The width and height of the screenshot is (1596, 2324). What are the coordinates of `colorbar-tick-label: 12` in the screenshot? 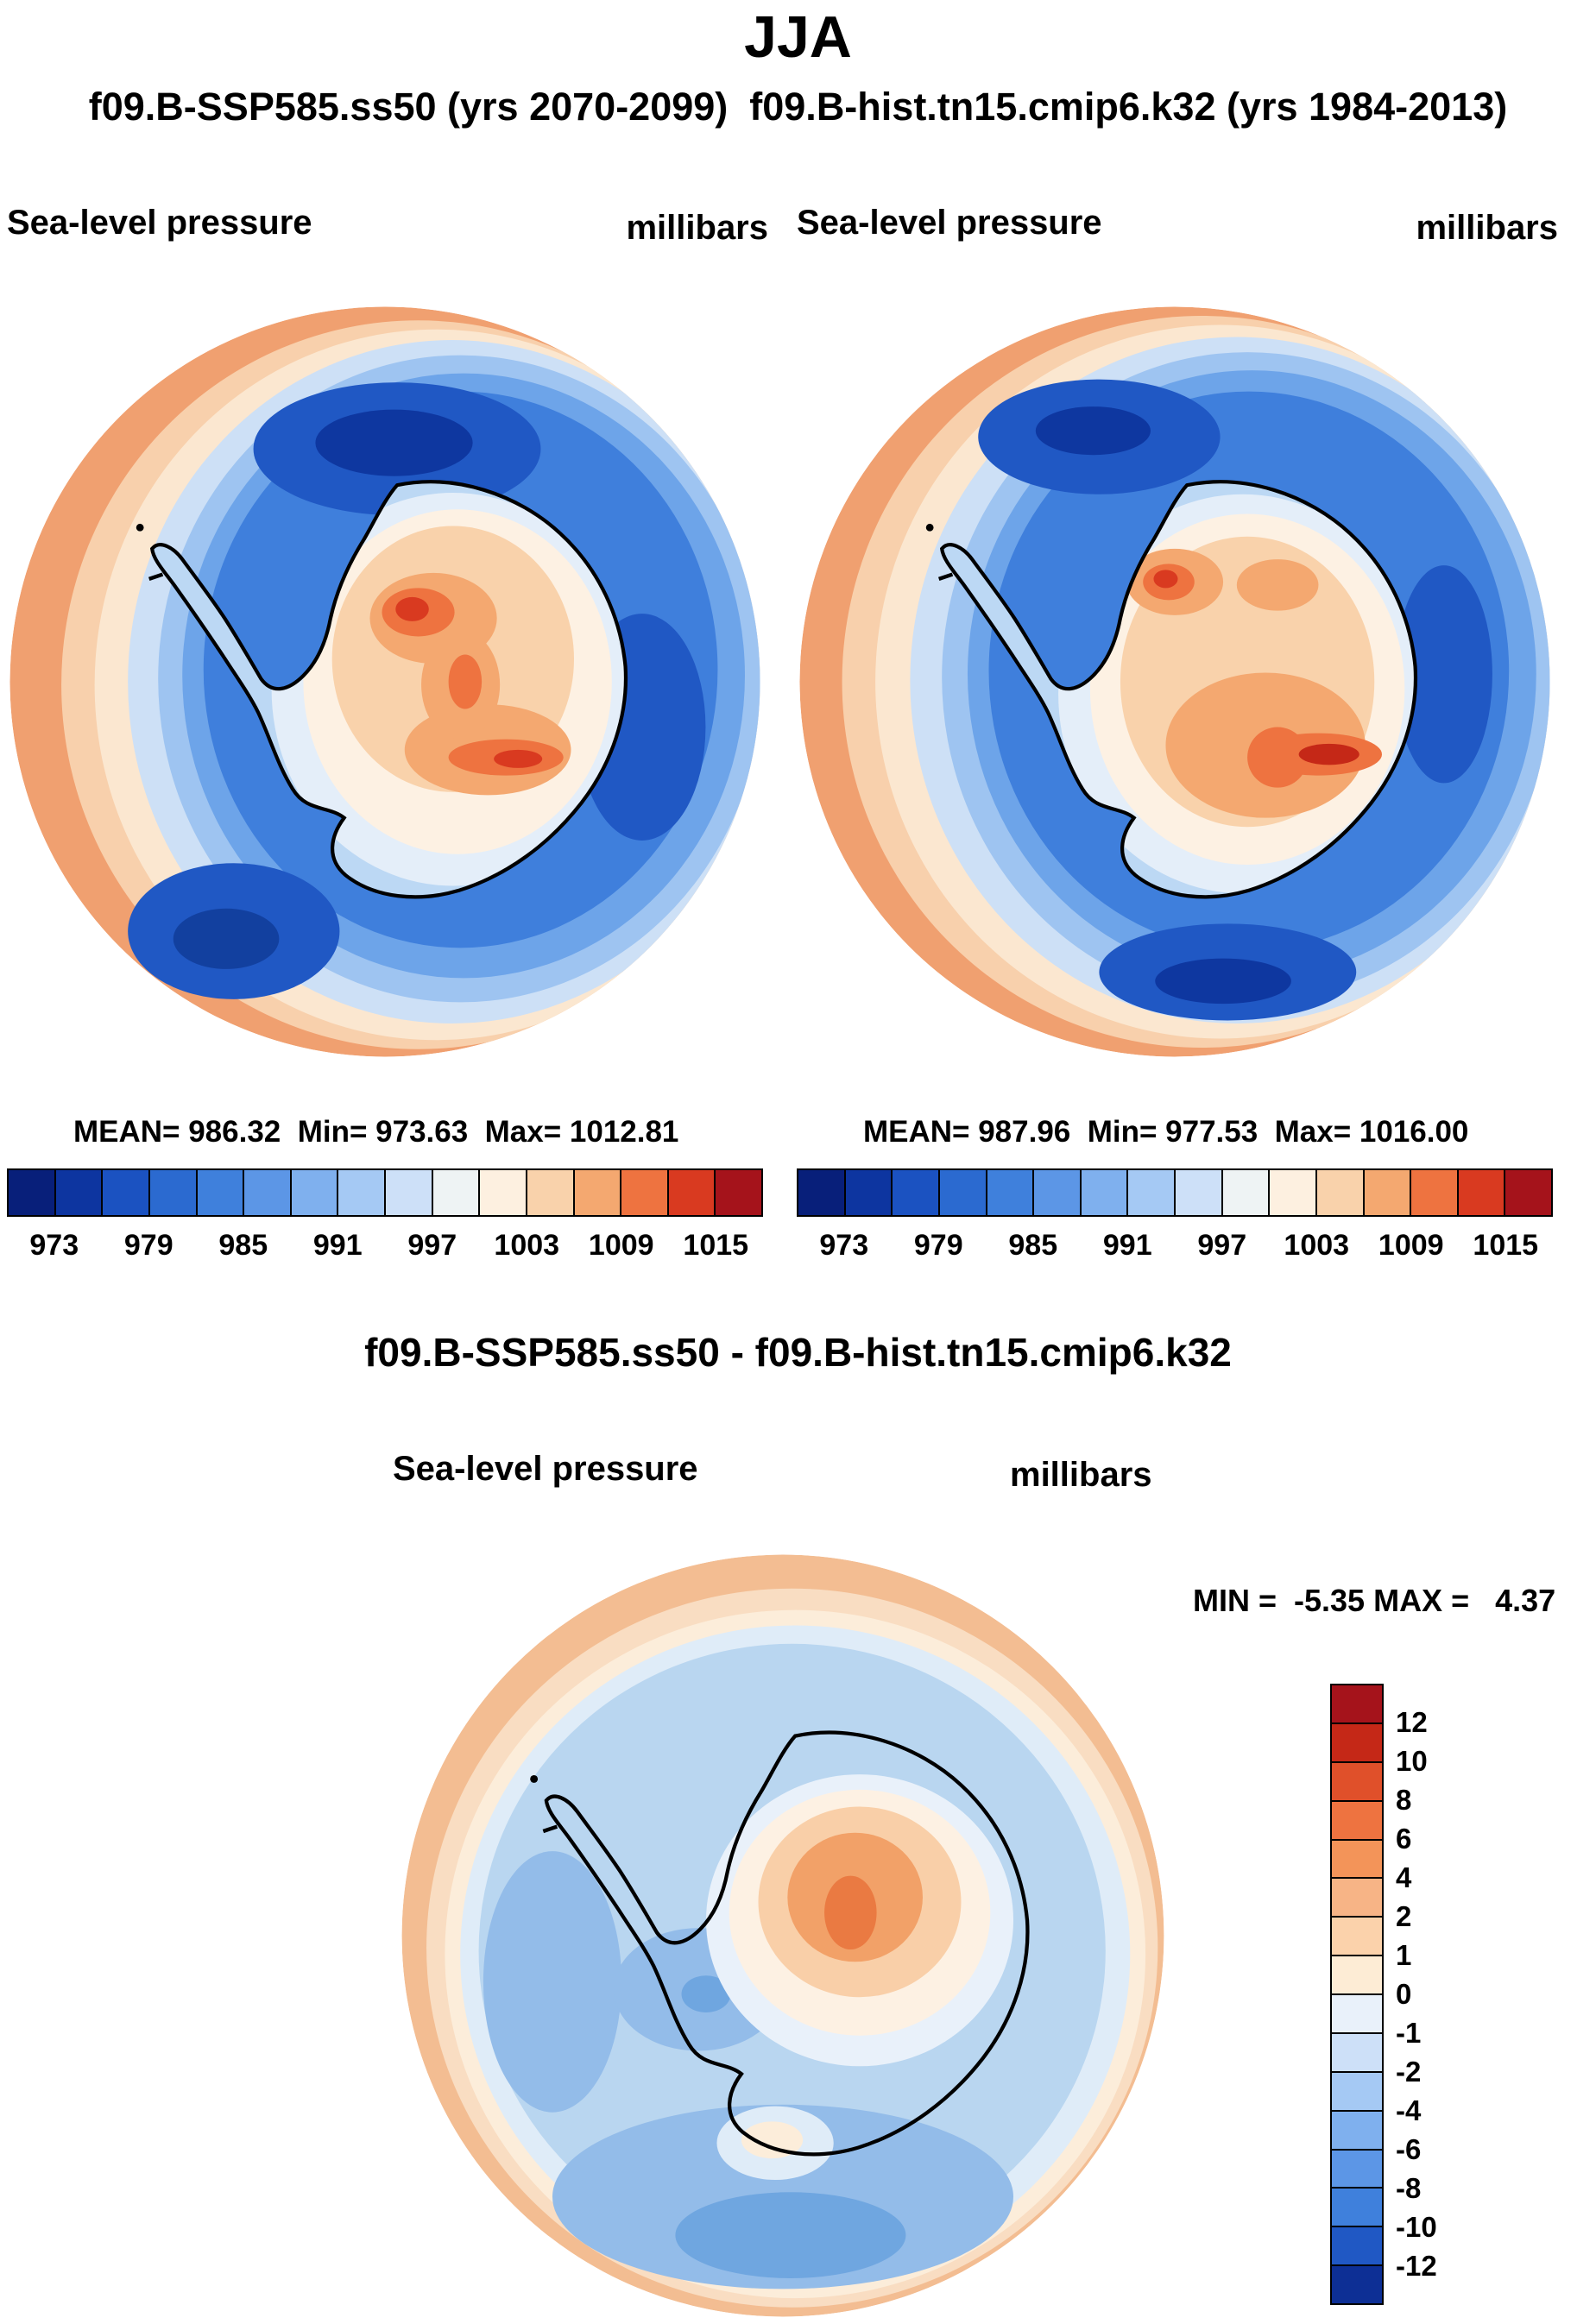 It's located at (1412, 1722).